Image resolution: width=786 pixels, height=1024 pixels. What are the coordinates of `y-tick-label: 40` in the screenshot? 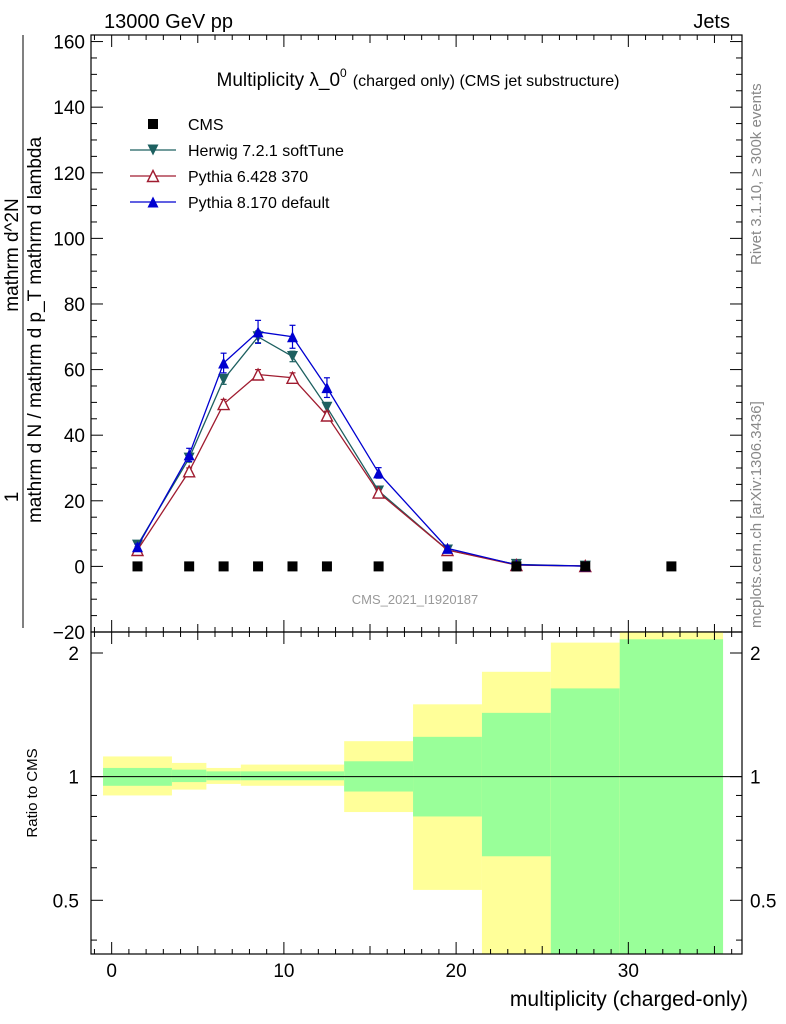 It's located at (74, 436).